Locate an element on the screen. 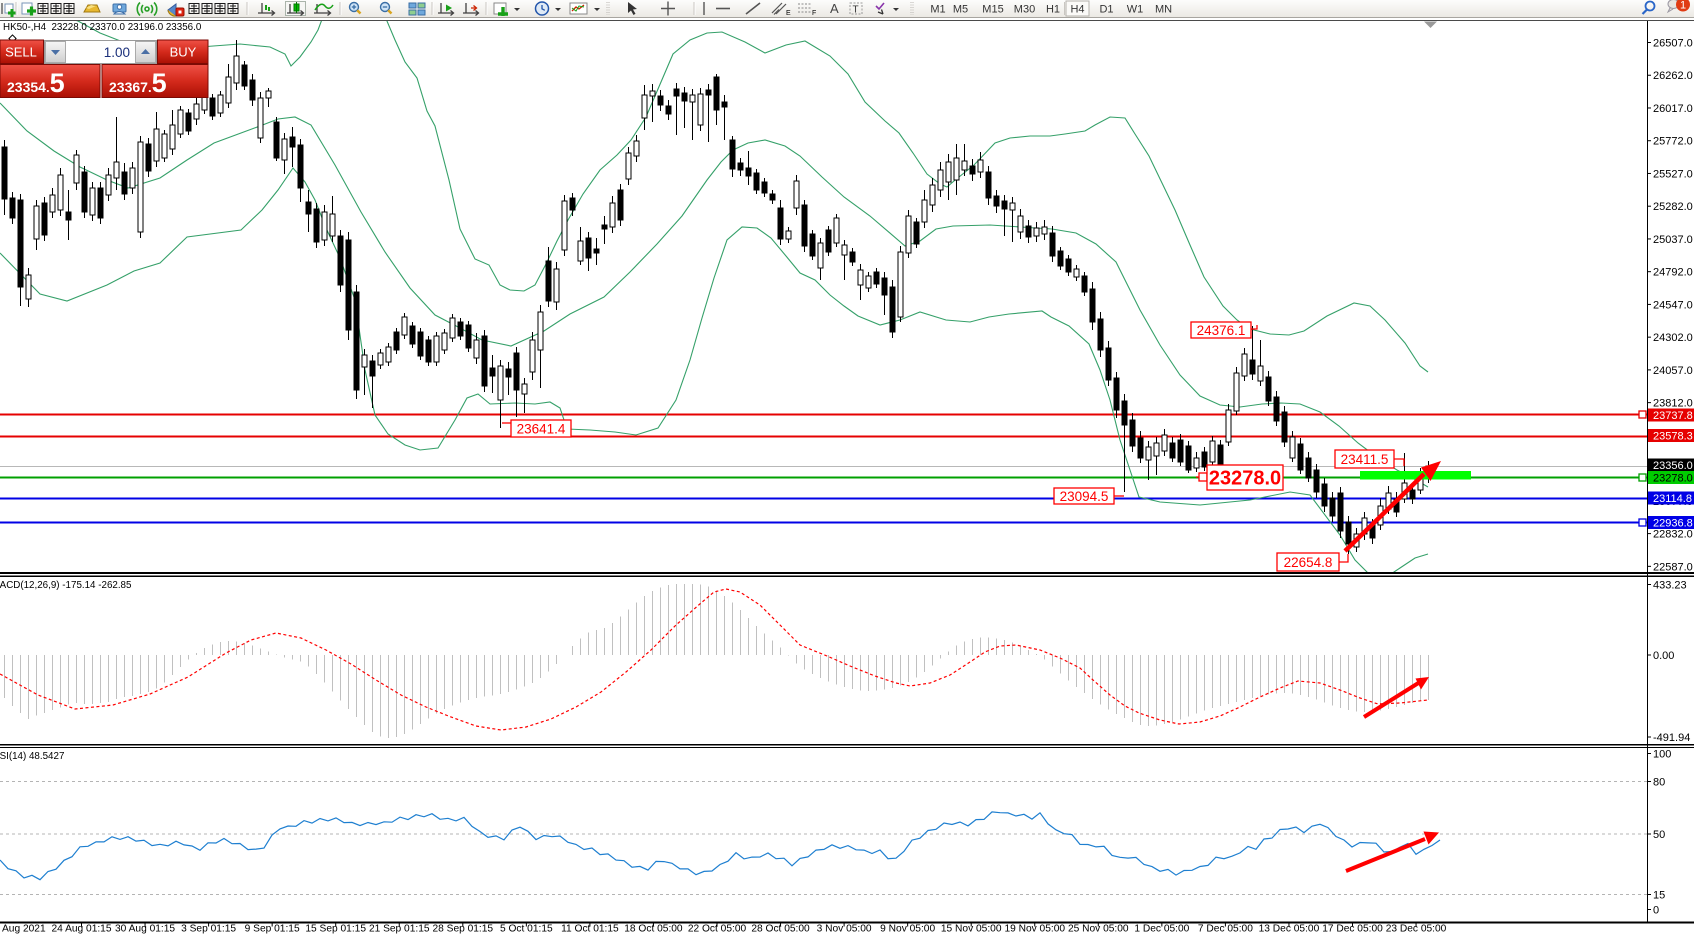 This screenshot has height=939, width=1694. svg-text: 21 Sep 01:15 is located at coordinates (399, 929).